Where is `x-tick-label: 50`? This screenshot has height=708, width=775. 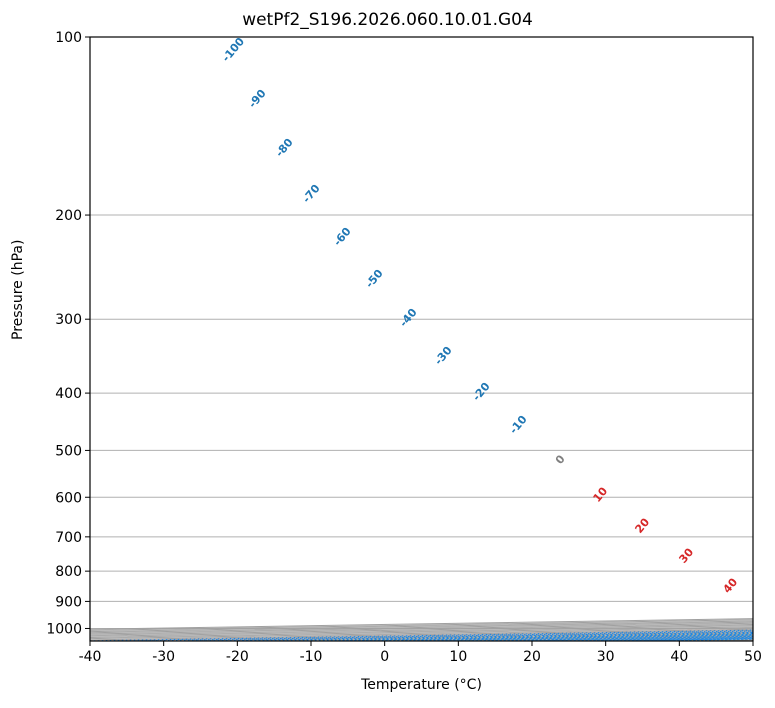
x-tick-label: 50 is located at coordinates (753, 657).